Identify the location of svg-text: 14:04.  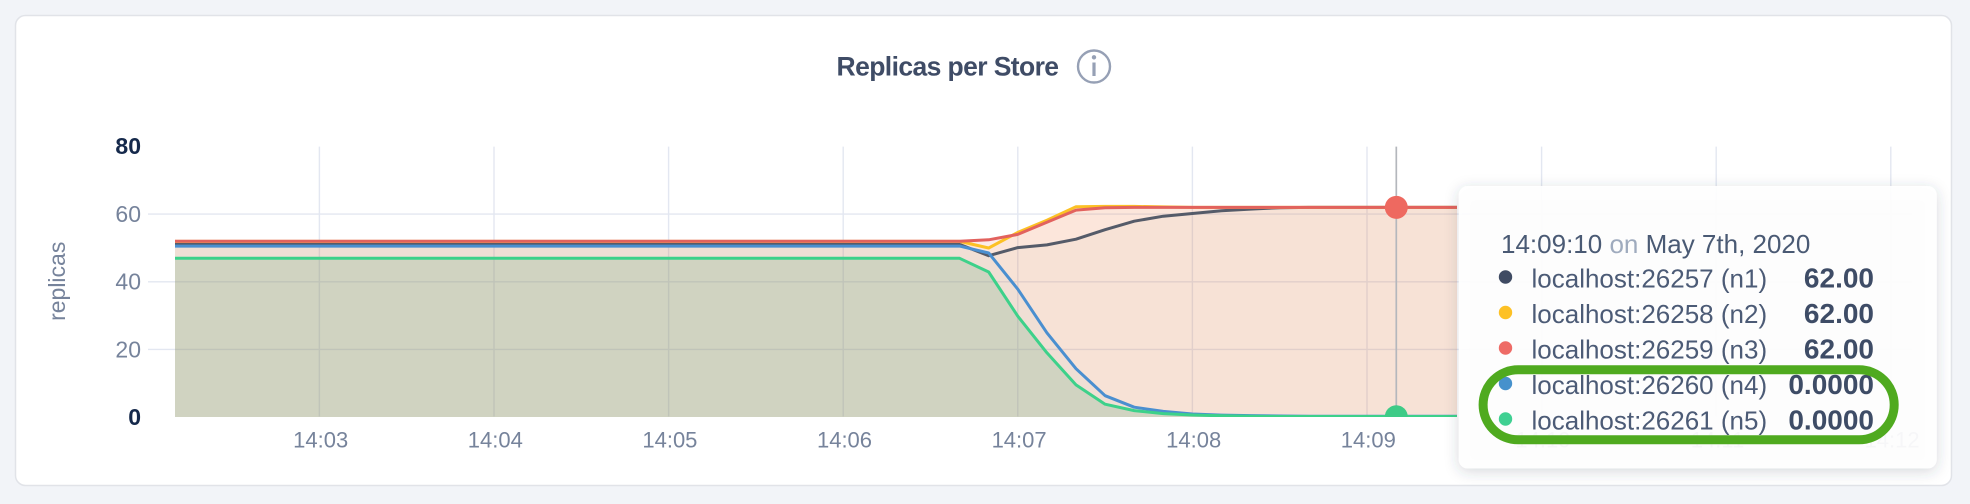
(495, 439).